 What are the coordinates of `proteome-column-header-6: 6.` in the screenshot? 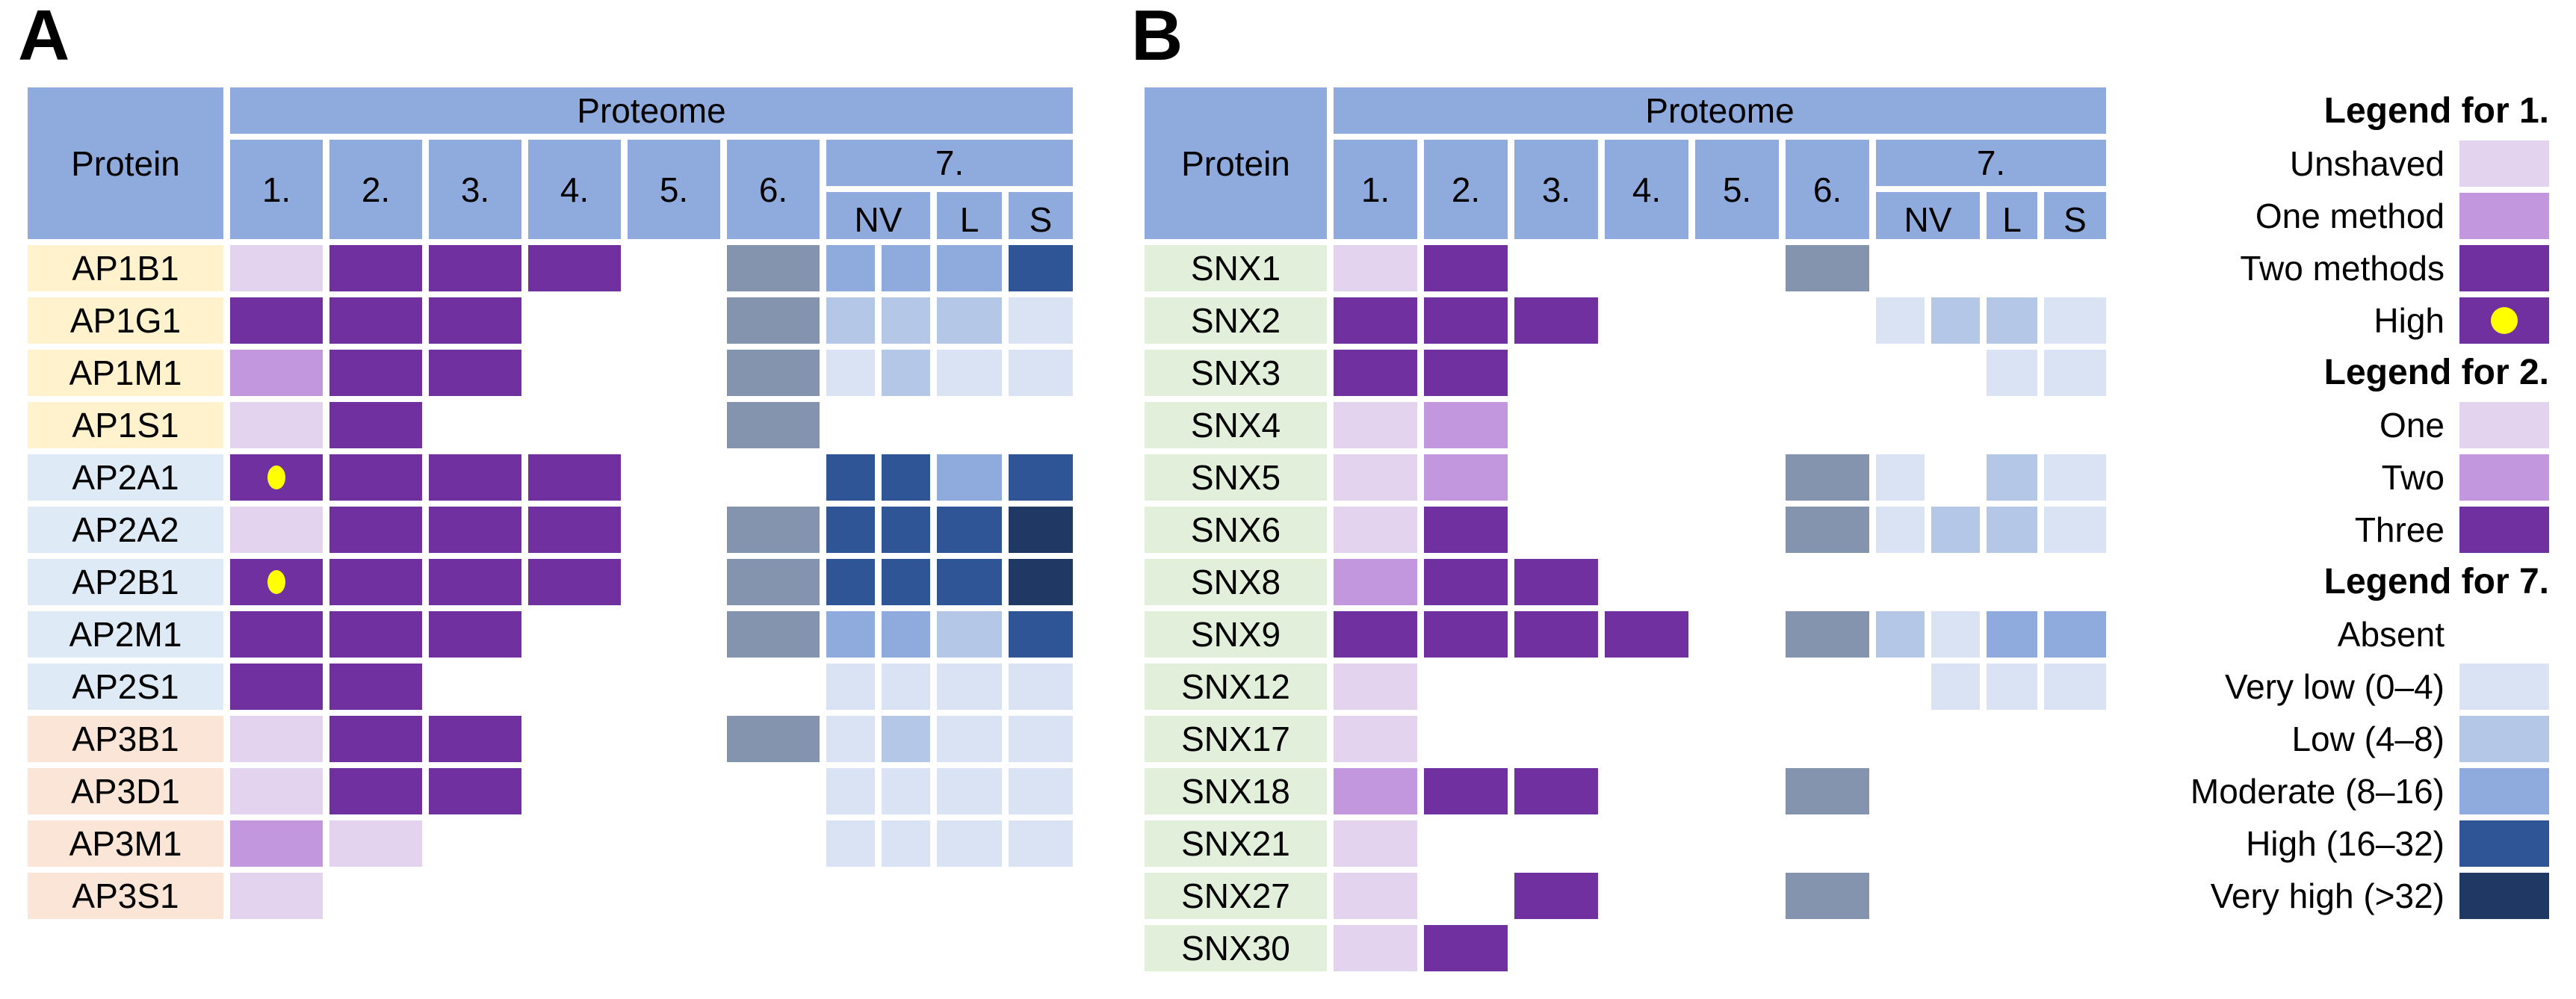 It's located at (1827, 189).